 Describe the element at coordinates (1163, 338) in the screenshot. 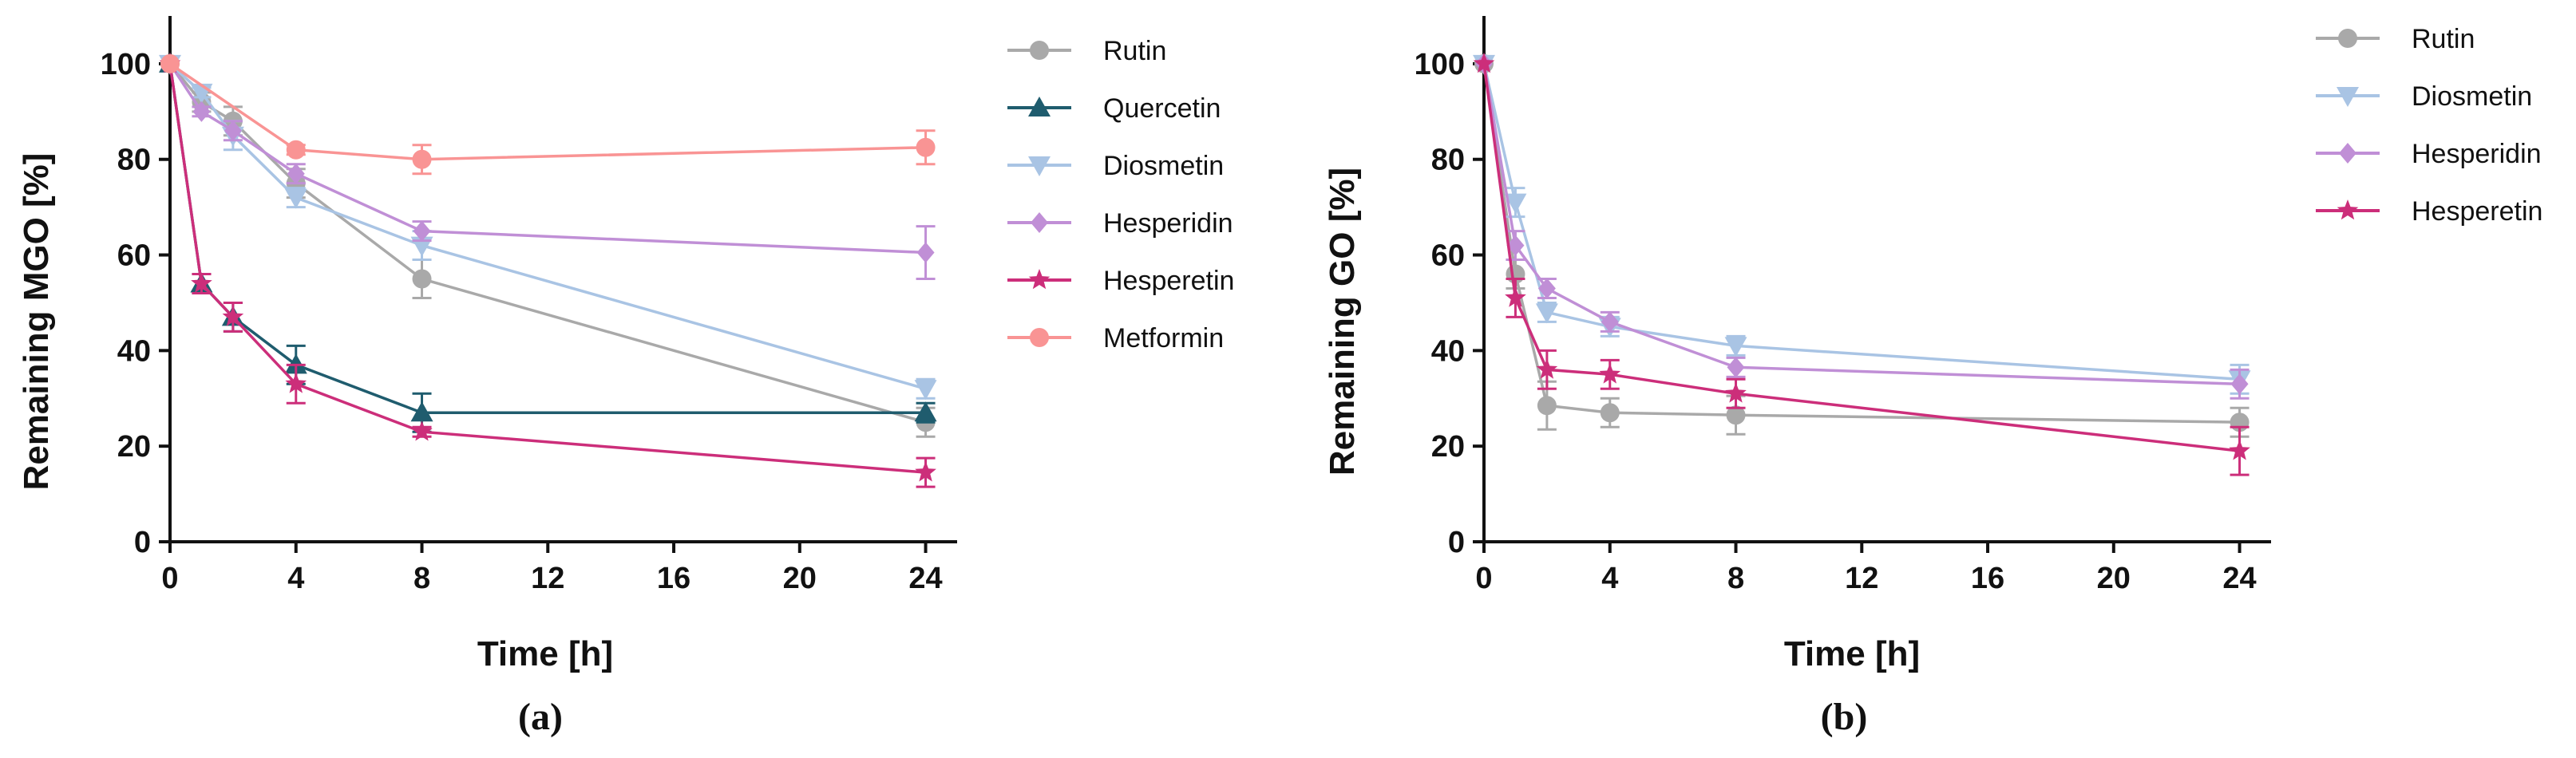

I see `legend-label: Metformin` at that location.